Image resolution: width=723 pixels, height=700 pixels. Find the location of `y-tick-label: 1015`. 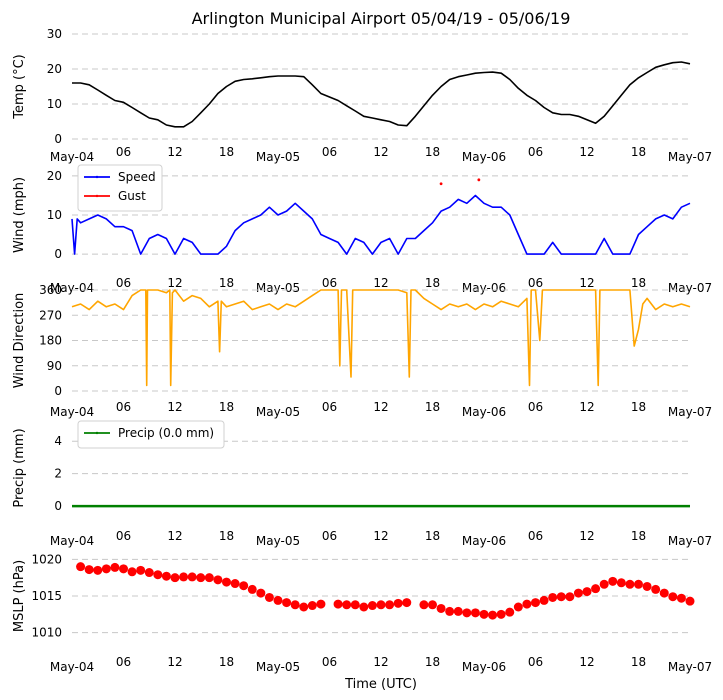

y-tick-label: 1015 is located at coordinates (46, 596).